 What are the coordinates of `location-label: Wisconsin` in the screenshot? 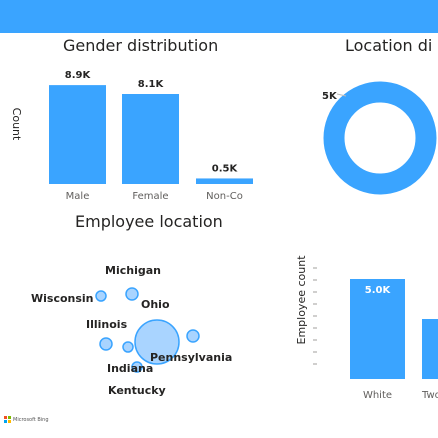 It's located at (62, 298).